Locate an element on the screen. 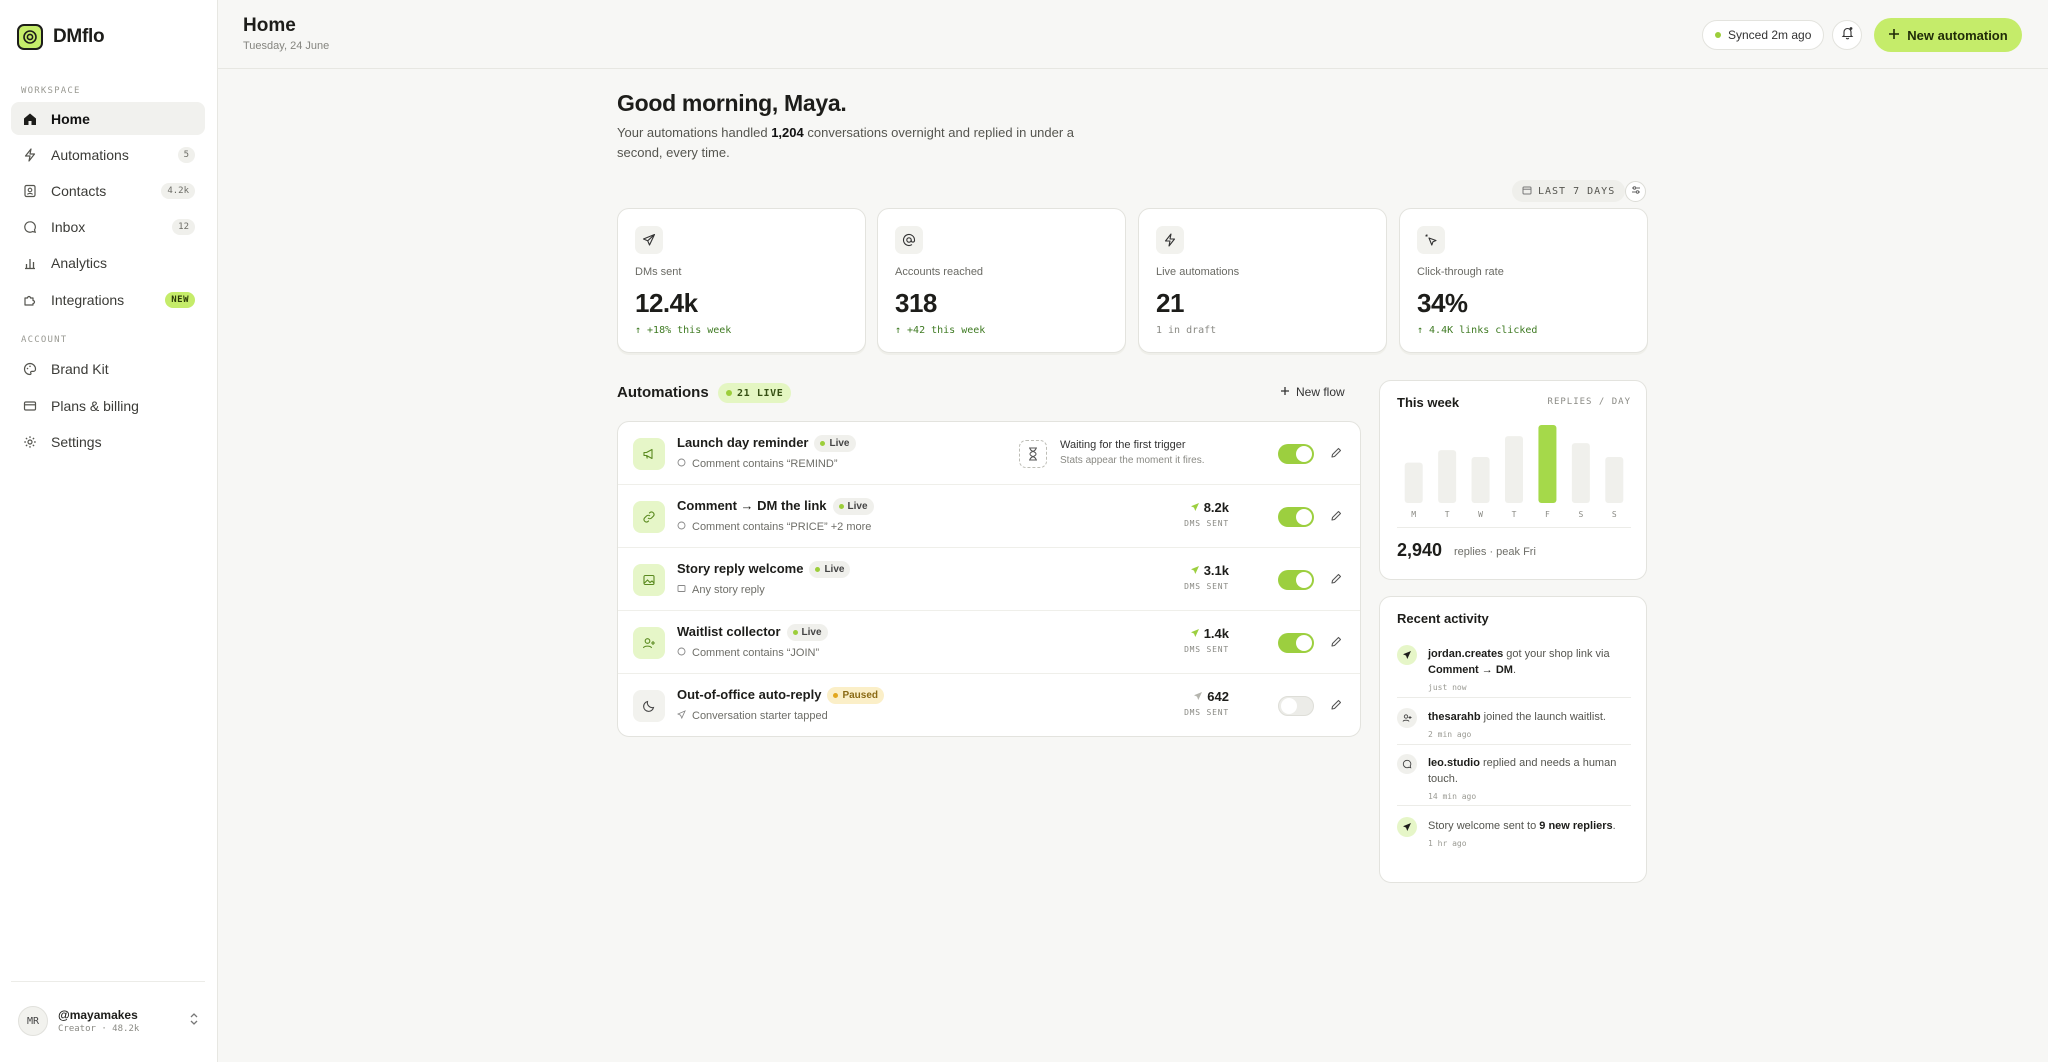  sidebar-item-label: Home is located at coordinates (70, 118).